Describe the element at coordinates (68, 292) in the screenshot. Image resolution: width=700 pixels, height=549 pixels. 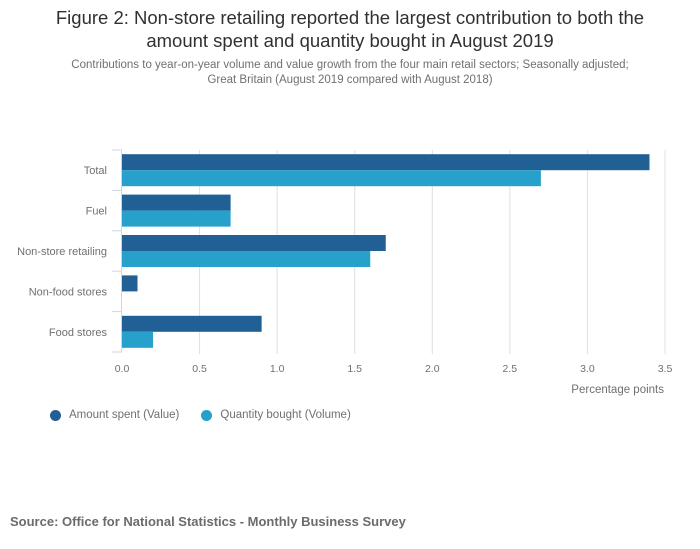
I see `category-label: Non-food stores` at that location.